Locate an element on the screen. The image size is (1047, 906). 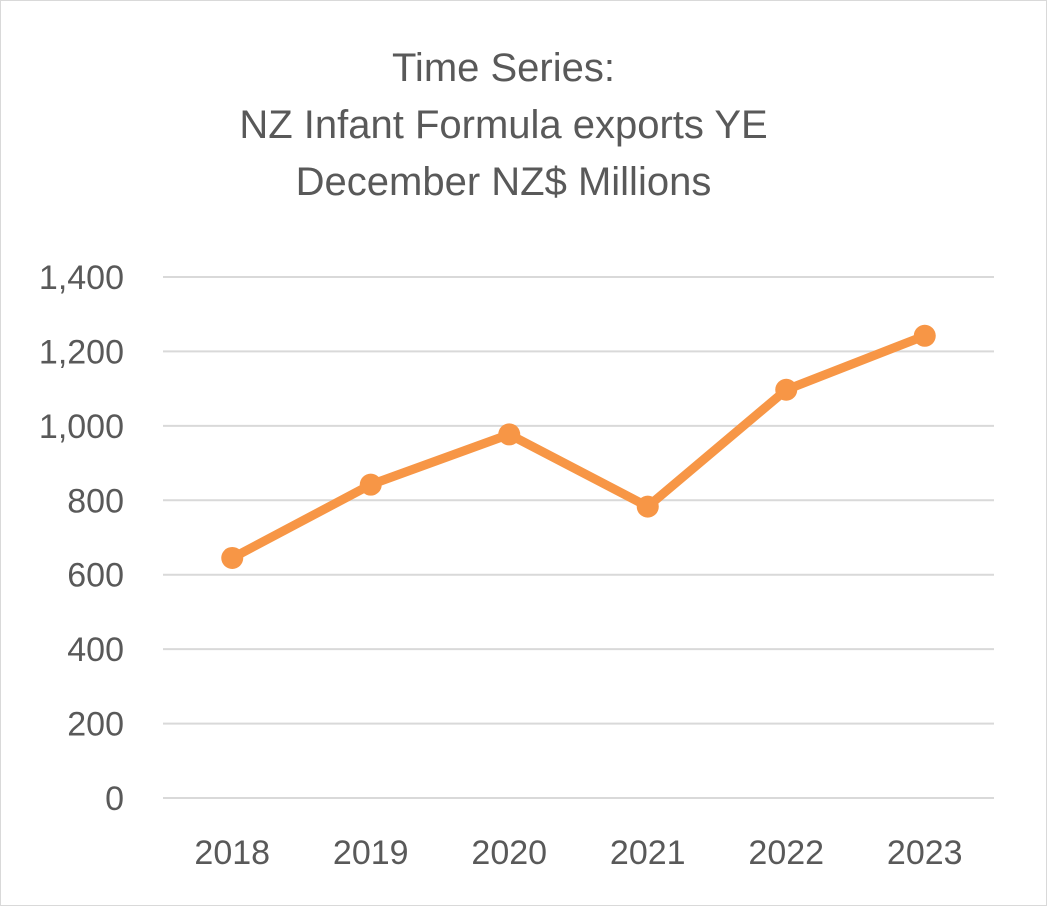
y-tick-label: 200 is located at coordinates (95, 725).